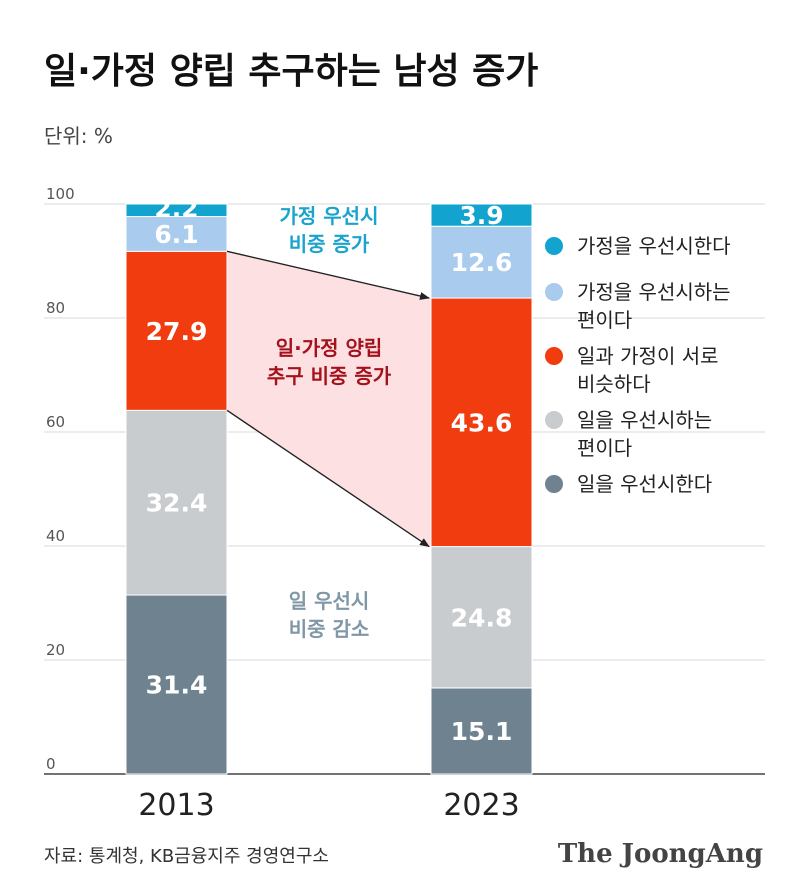  What do you see at coordinates (186, 856) in the screenshot?
I see `source-note: 자료: 통계청, KB금융지주 경영연구소` at bounding box center [186, 856].